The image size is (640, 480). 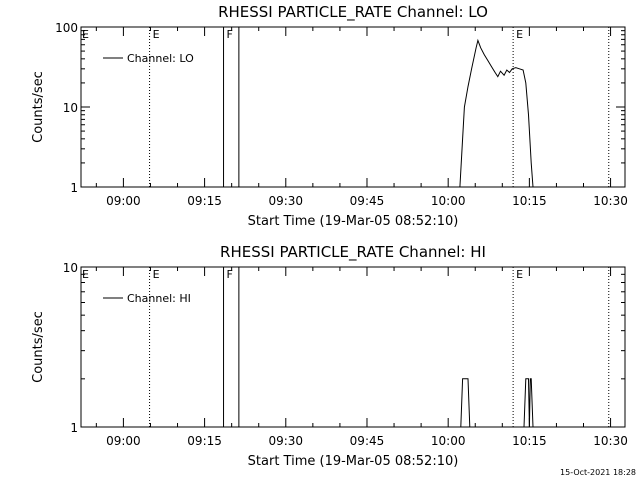 I want to click on hi-x-axis-label: Start Time (19-Mar-05 08:52:10), so click(x=353, y=461).